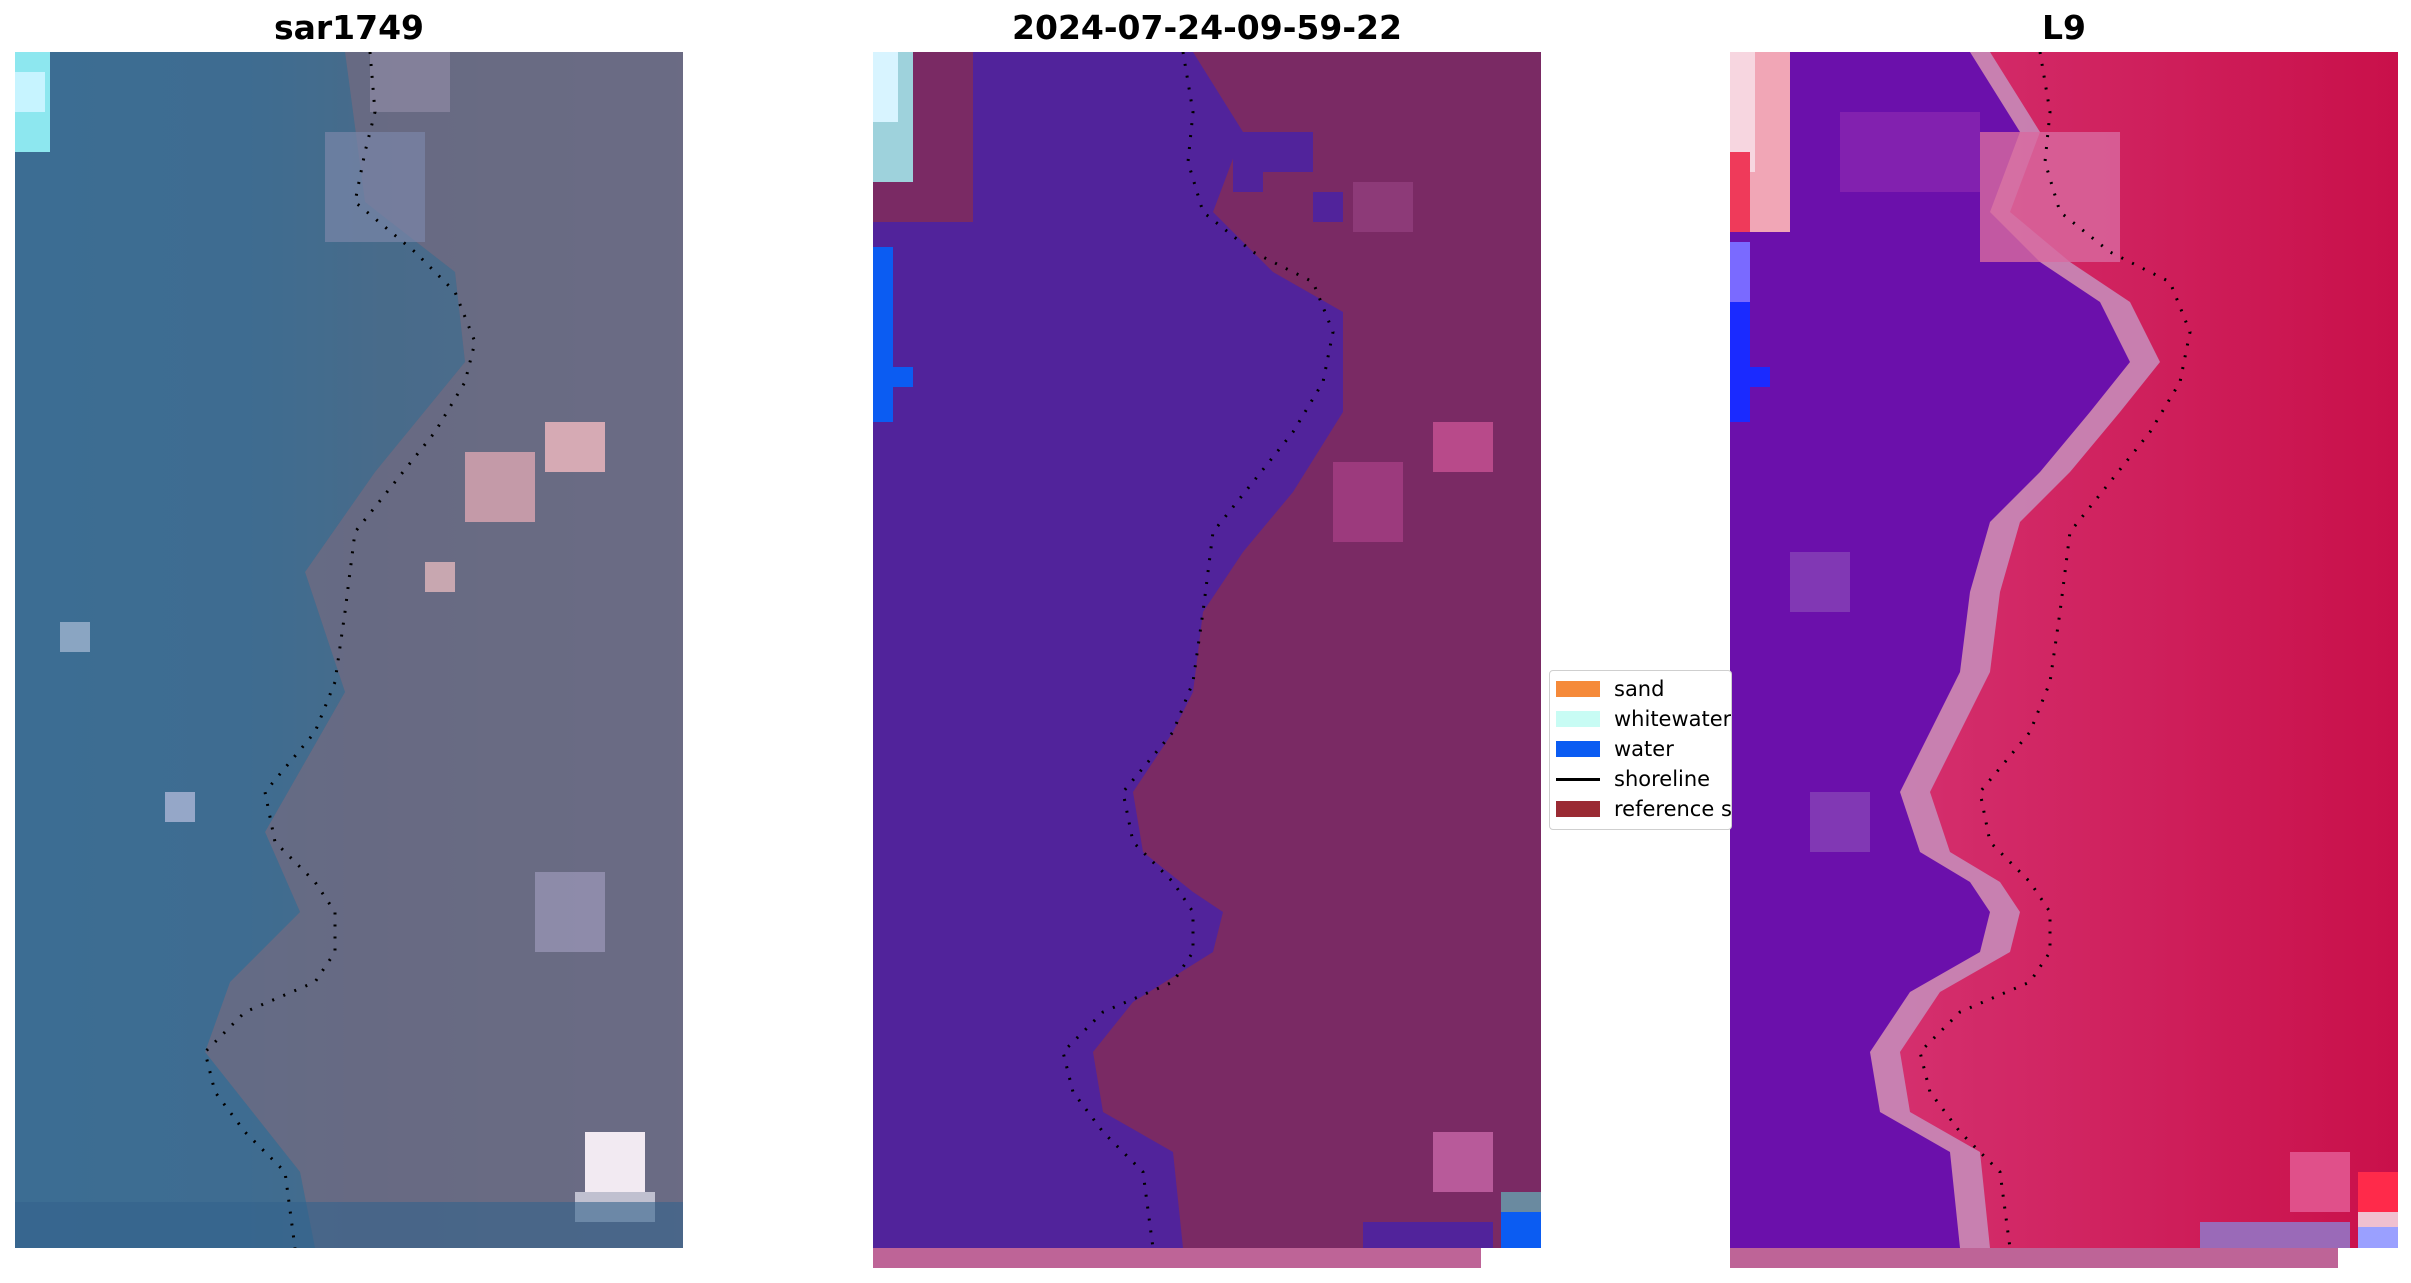 This screenshot has height=1283, width=2411. What do you see at coordinates (2064, 27) in the screenshot?
I see `panel-title-3: L9` at bounding box center [2064, 27].